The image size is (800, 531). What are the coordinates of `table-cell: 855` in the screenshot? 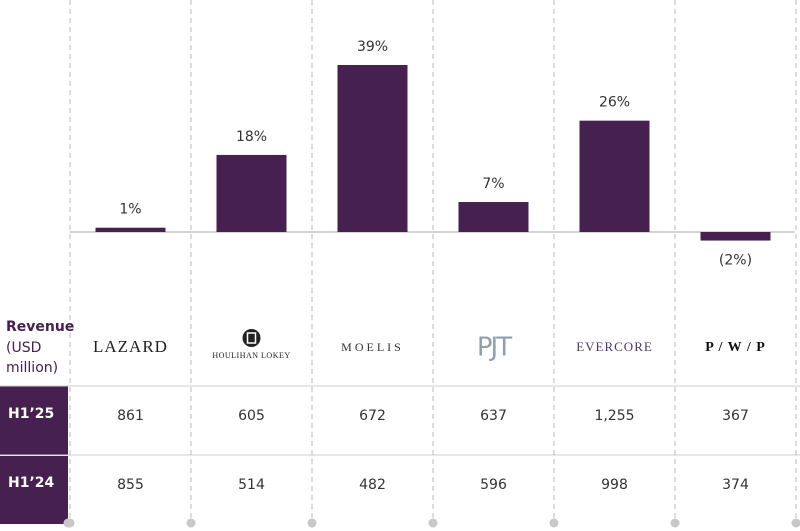 It's located at (130, 485).